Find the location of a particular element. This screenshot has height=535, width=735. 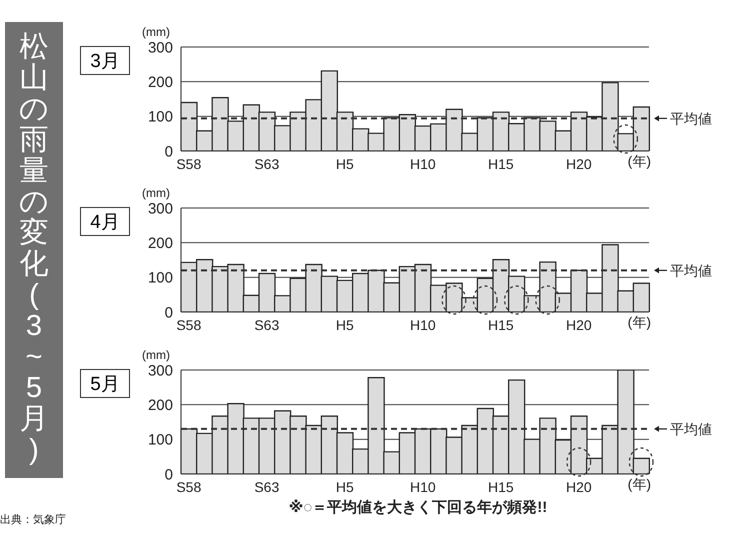

chart-title: 4月 is located at coordinates (105, 221).